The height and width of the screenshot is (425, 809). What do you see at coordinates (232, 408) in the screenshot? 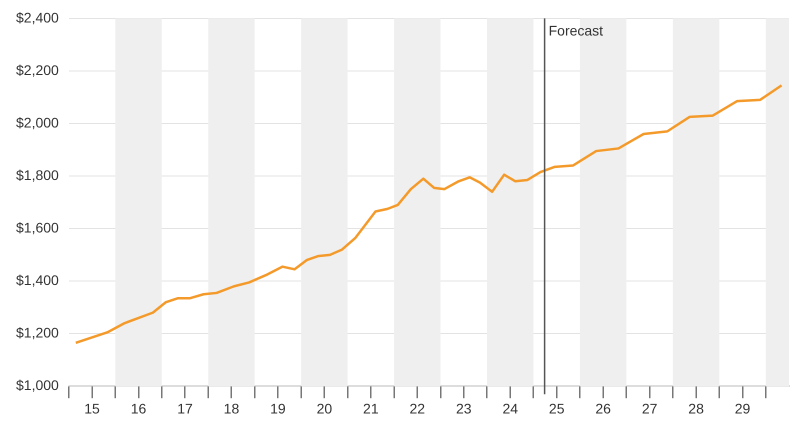
I see `x-tick-label: 18` at bounding box center [232, 408].